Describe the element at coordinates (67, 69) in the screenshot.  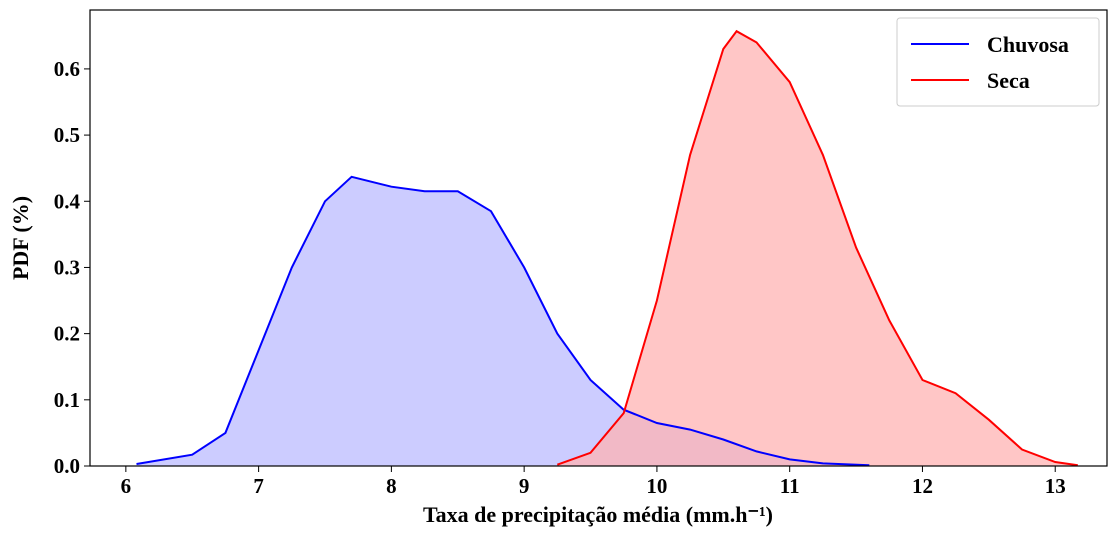
I see `y-tick-label: 0.6` at that location.